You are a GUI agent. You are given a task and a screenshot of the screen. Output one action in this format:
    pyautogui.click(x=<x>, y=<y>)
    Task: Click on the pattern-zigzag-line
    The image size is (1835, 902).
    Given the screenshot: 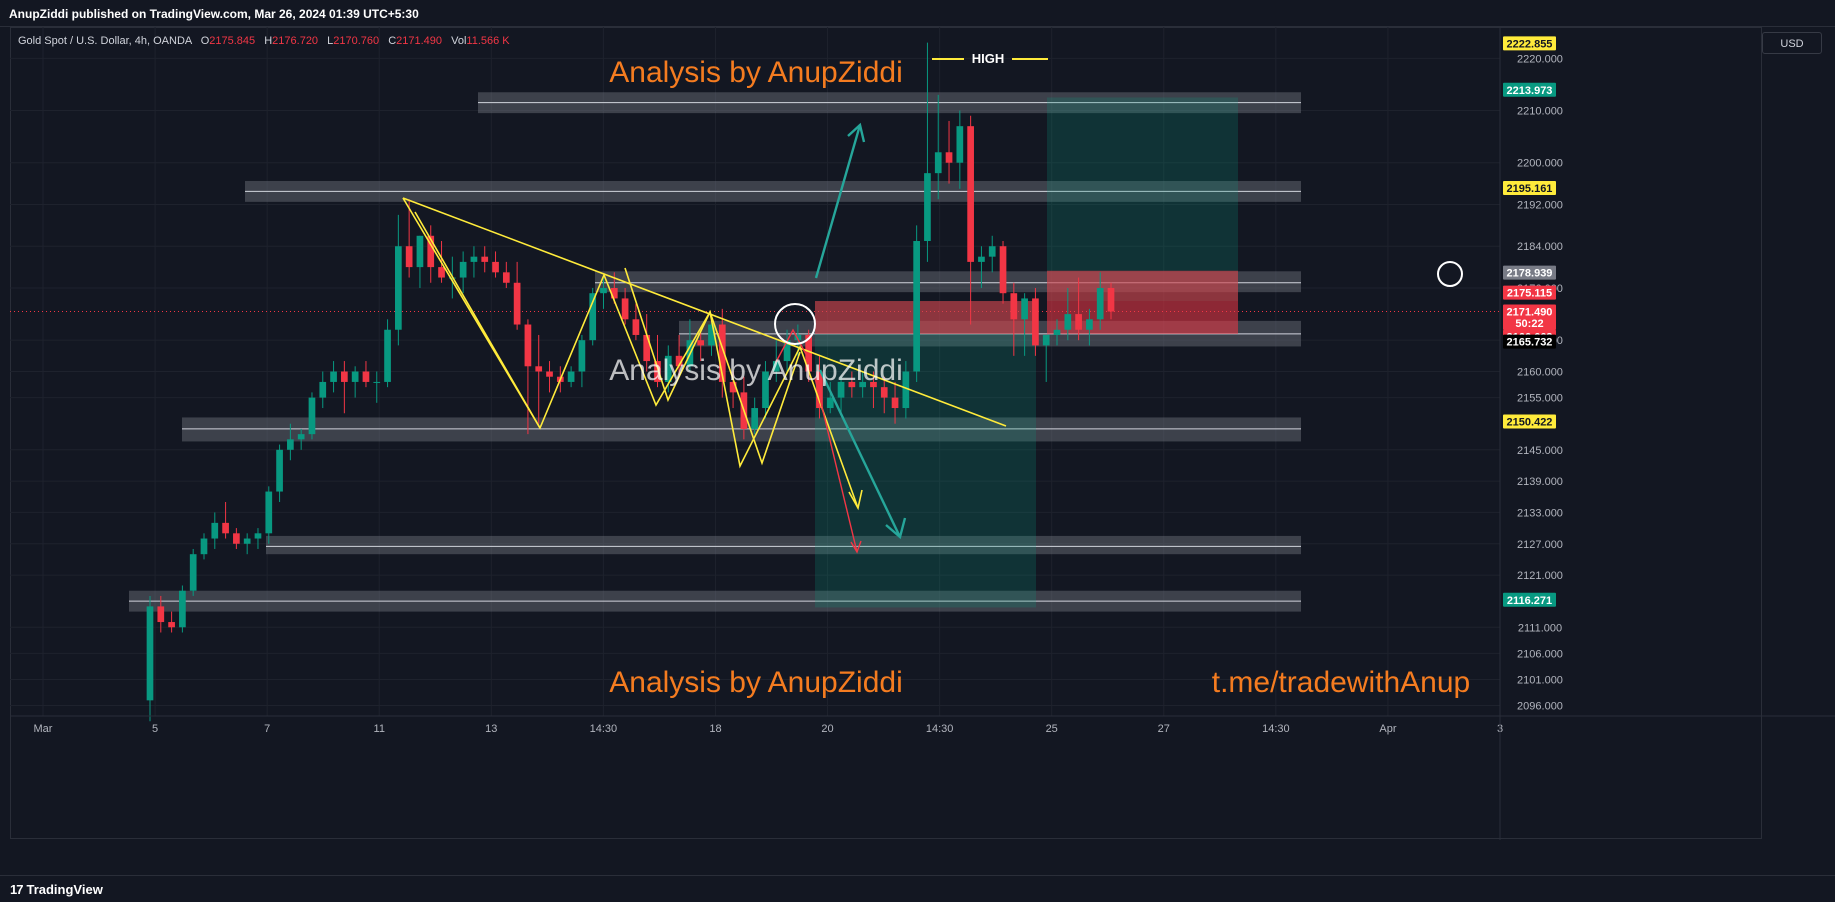 What is the action you would take?
    pyautogui.click(x=630, y=353)
    